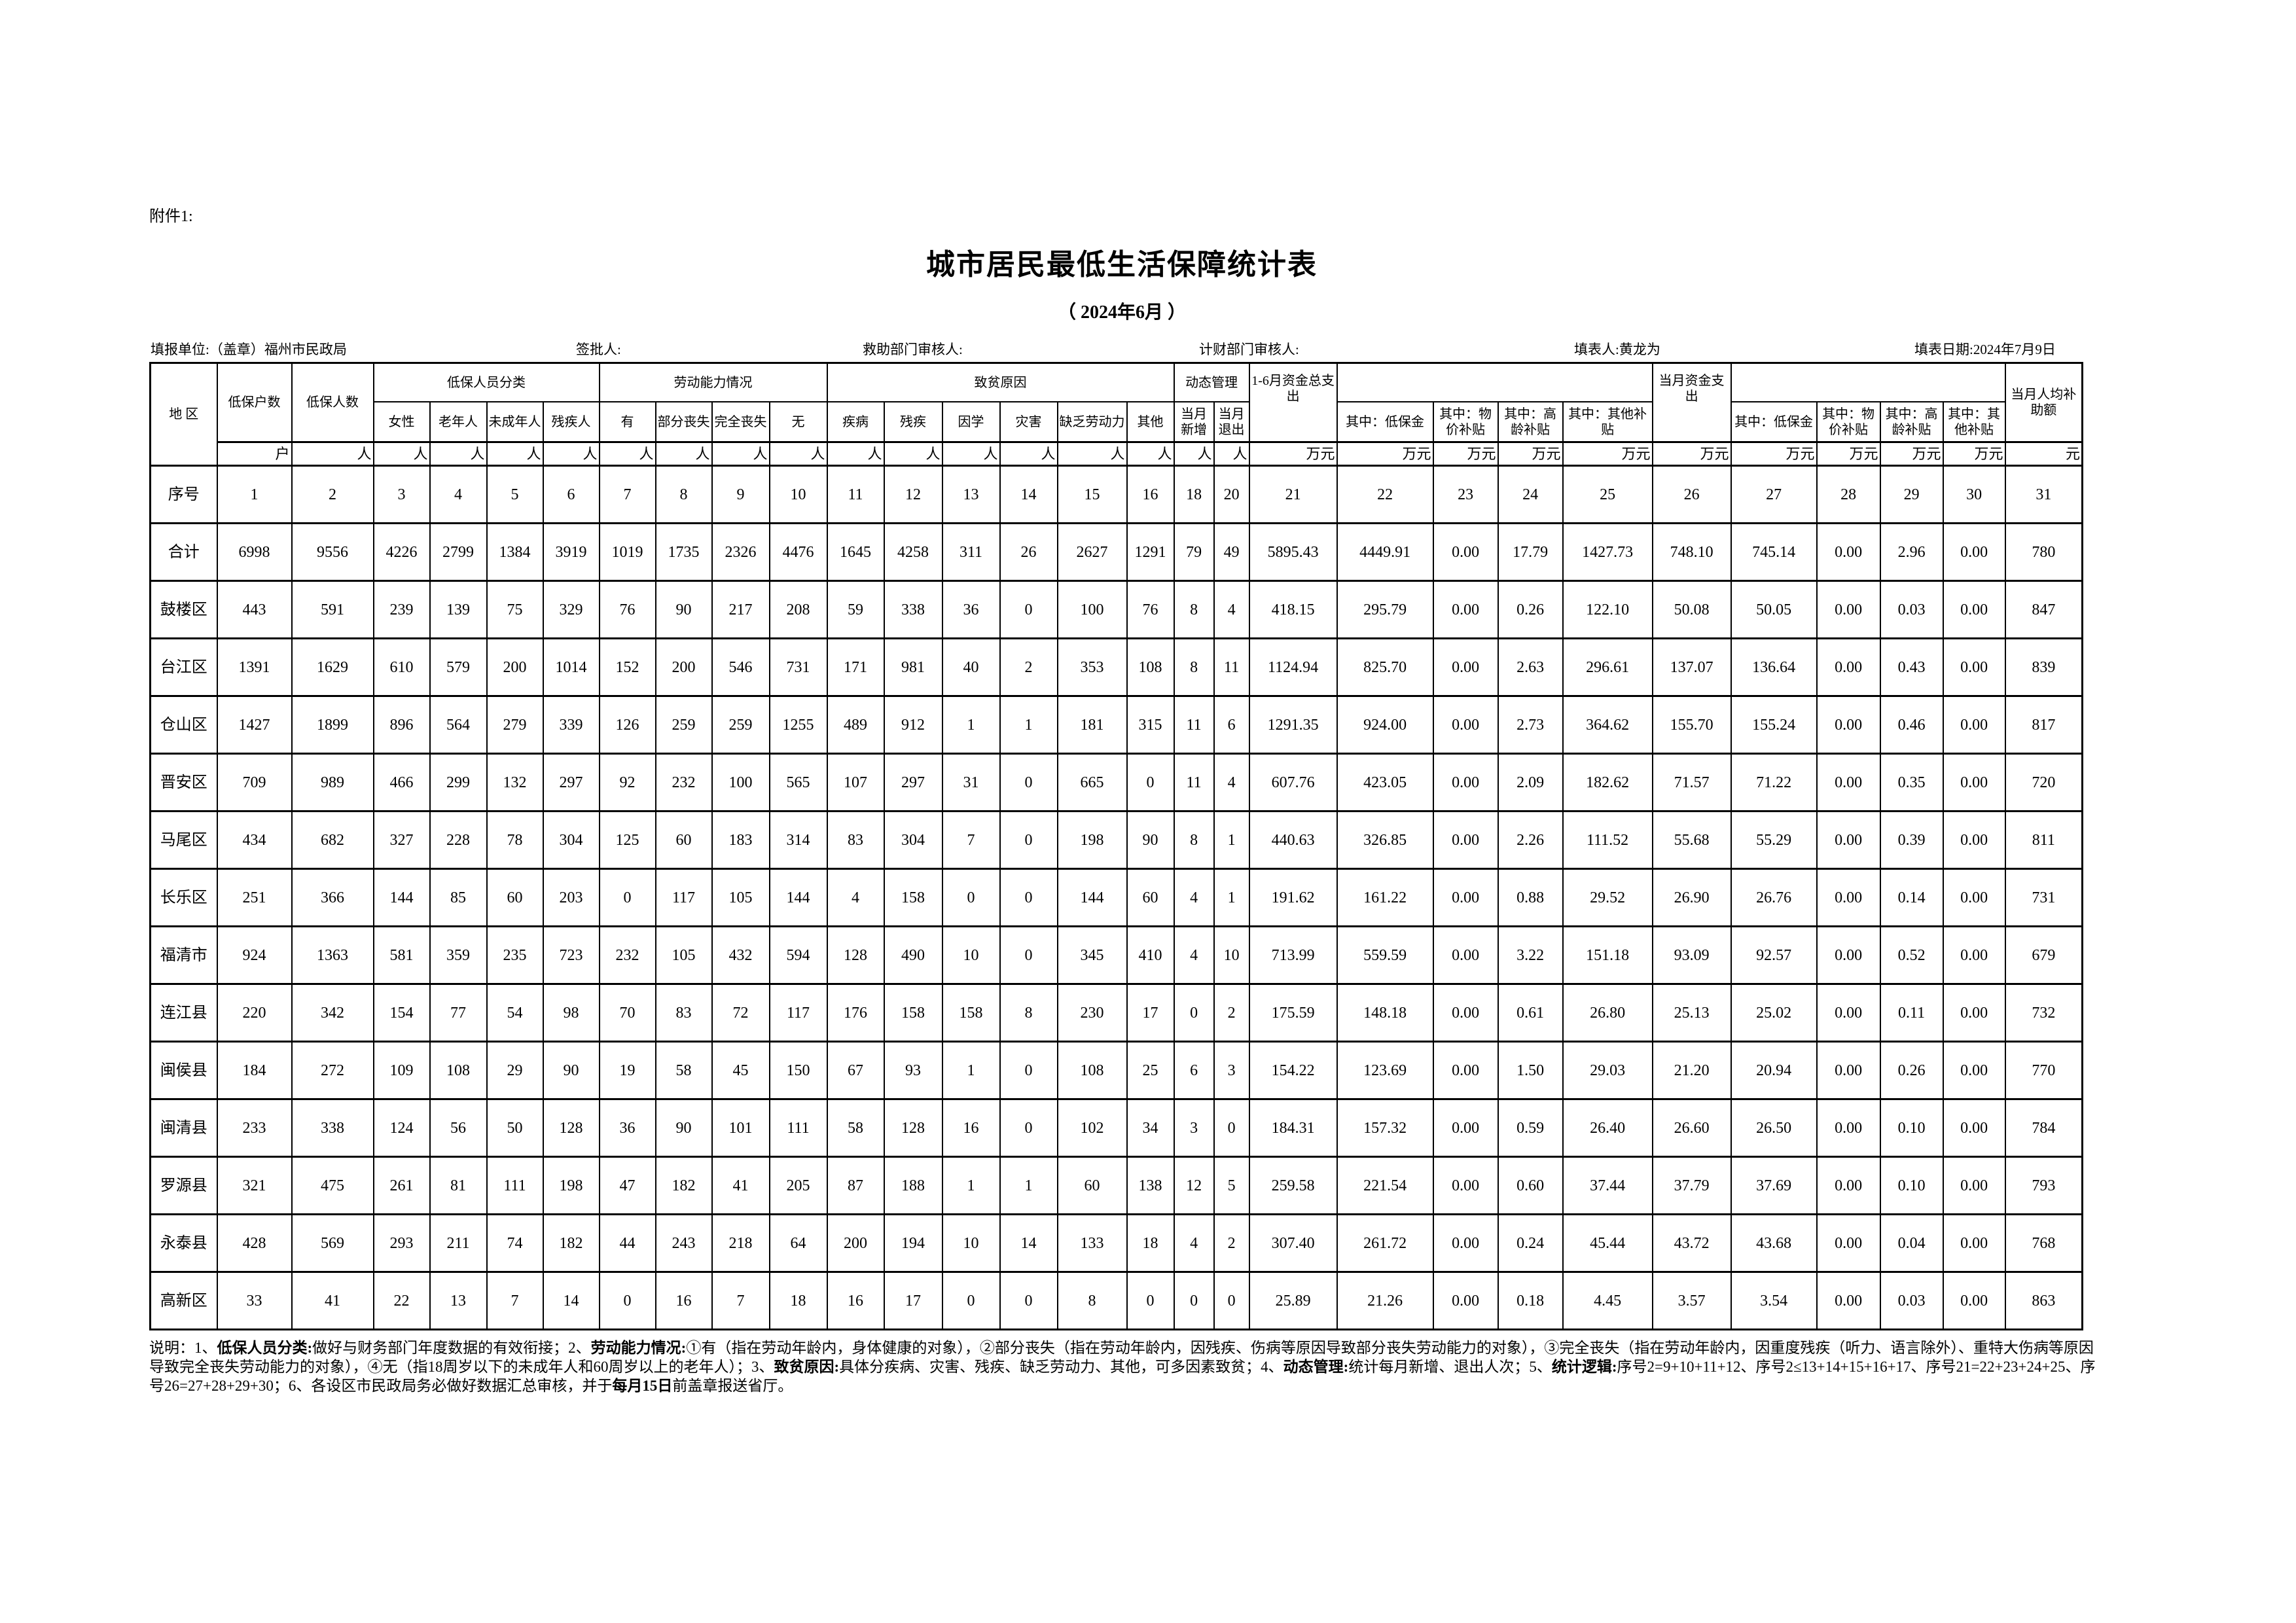  What do you see at coordinates (254, 495) in the screenshot?
I see `seq-cell: 1` at bounding box center [254, 495].